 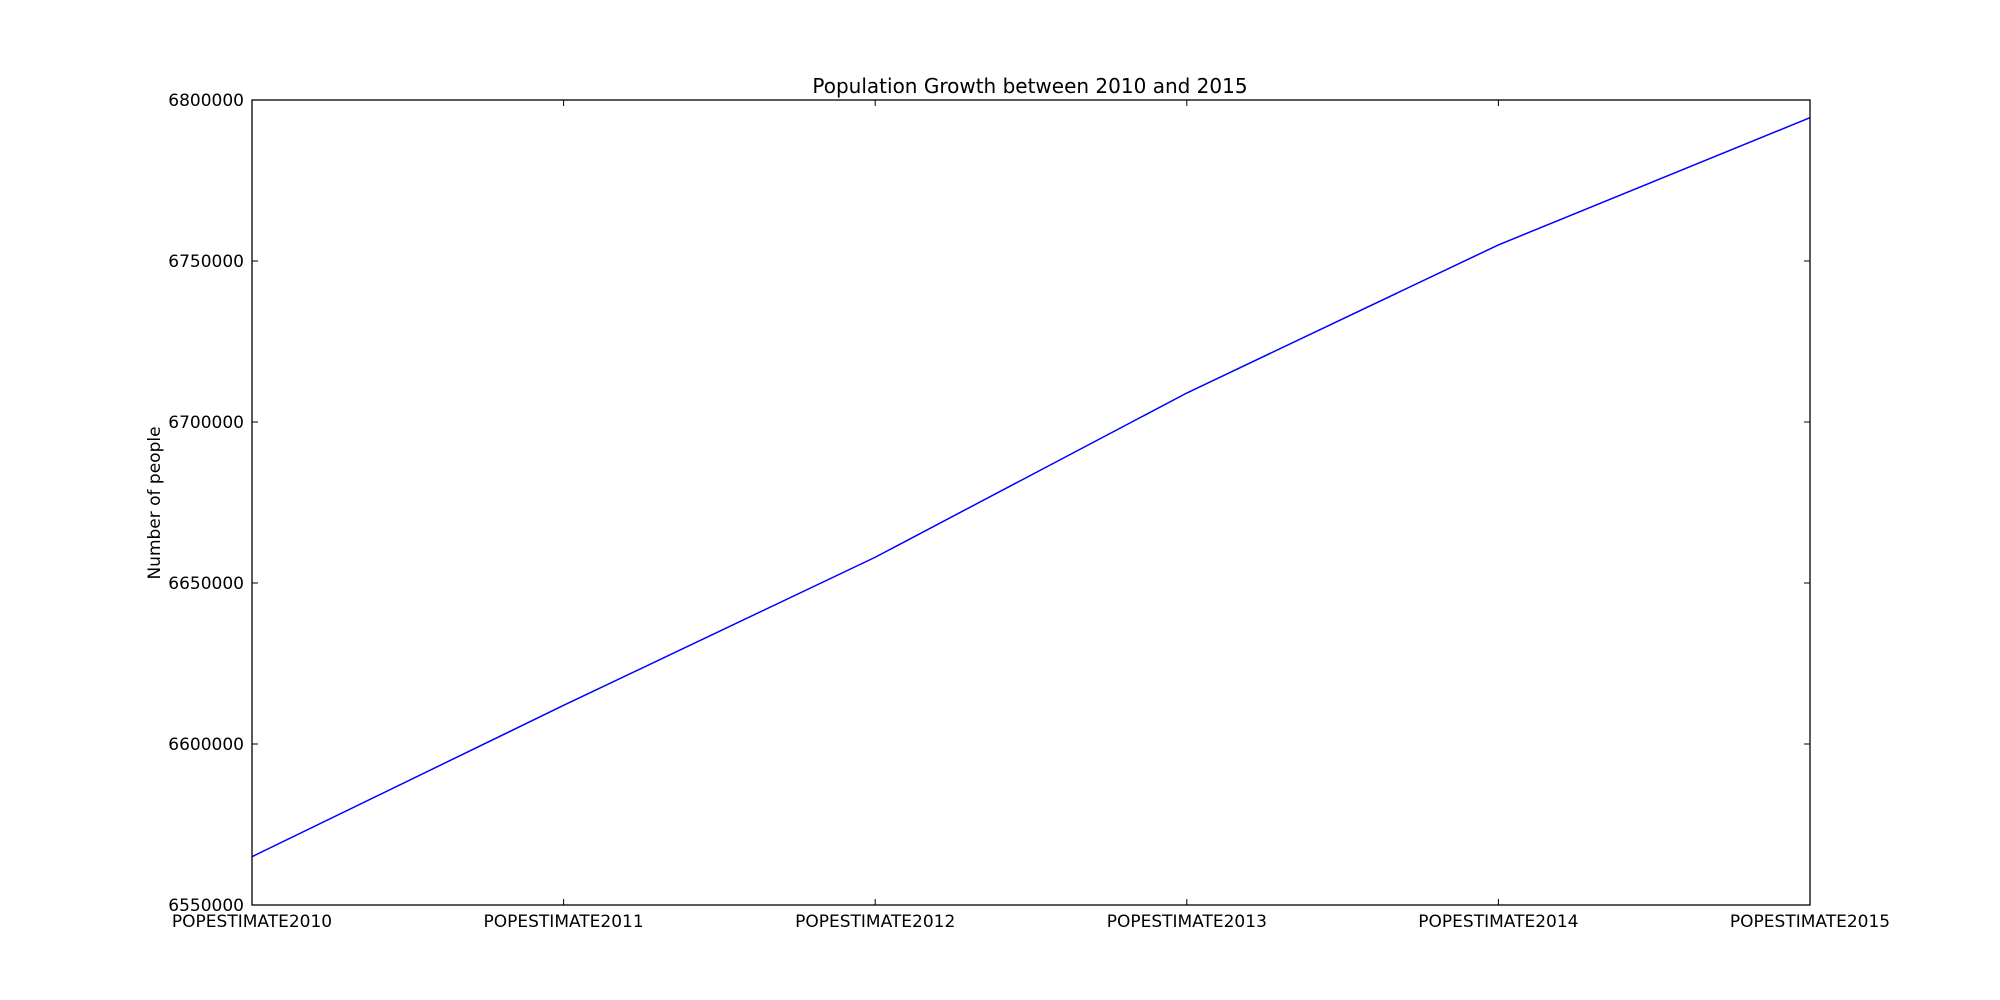 What do you see at coordinates (206, 745) in the screenshot?
I see `y-tick-label: 6600000` at bounding box center [206, 745].